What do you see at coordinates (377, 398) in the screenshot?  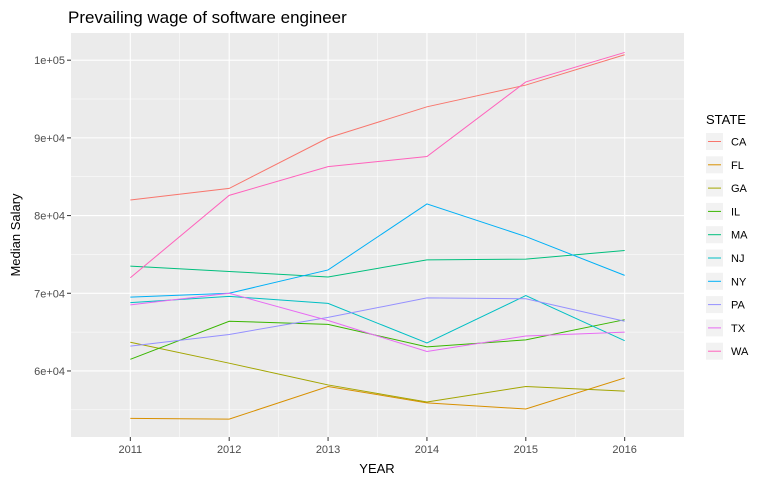 I see `series-line-fl` at bounding box center [377, 398].